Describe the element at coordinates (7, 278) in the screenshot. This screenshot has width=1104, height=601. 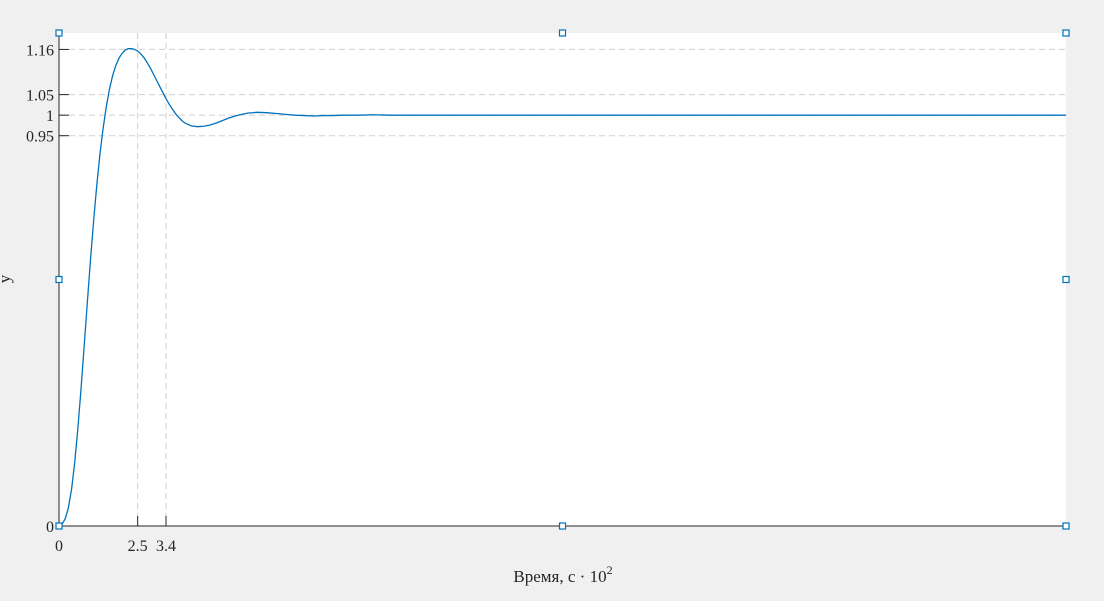
I see `y-axis-label: y` at that location.